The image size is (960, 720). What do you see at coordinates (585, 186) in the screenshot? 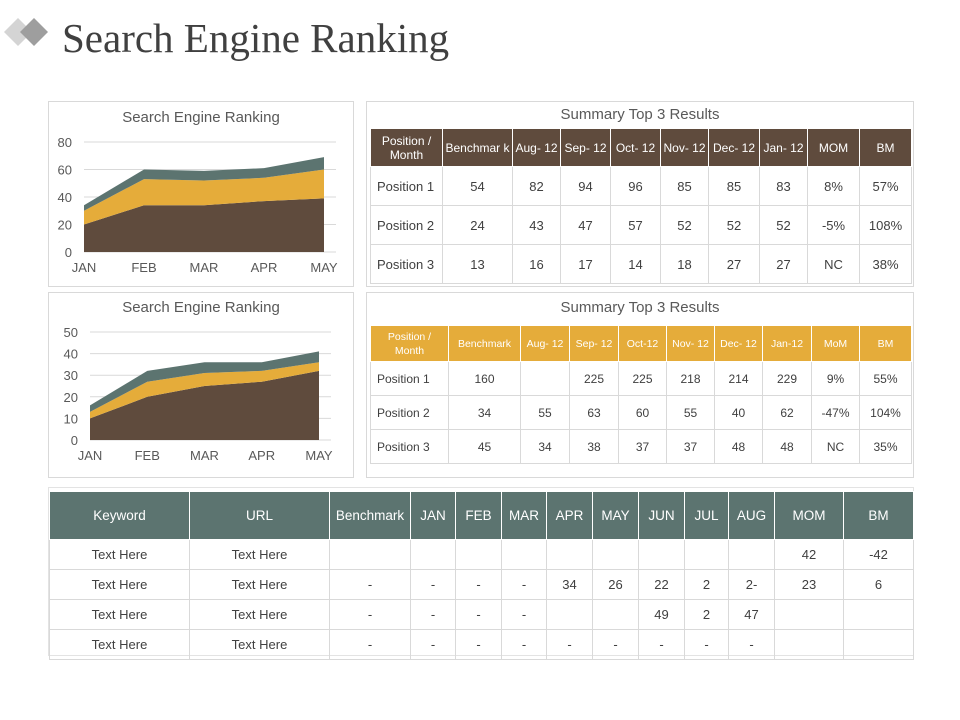
I see `table-cell: 94` at bounding box center [585, 186].